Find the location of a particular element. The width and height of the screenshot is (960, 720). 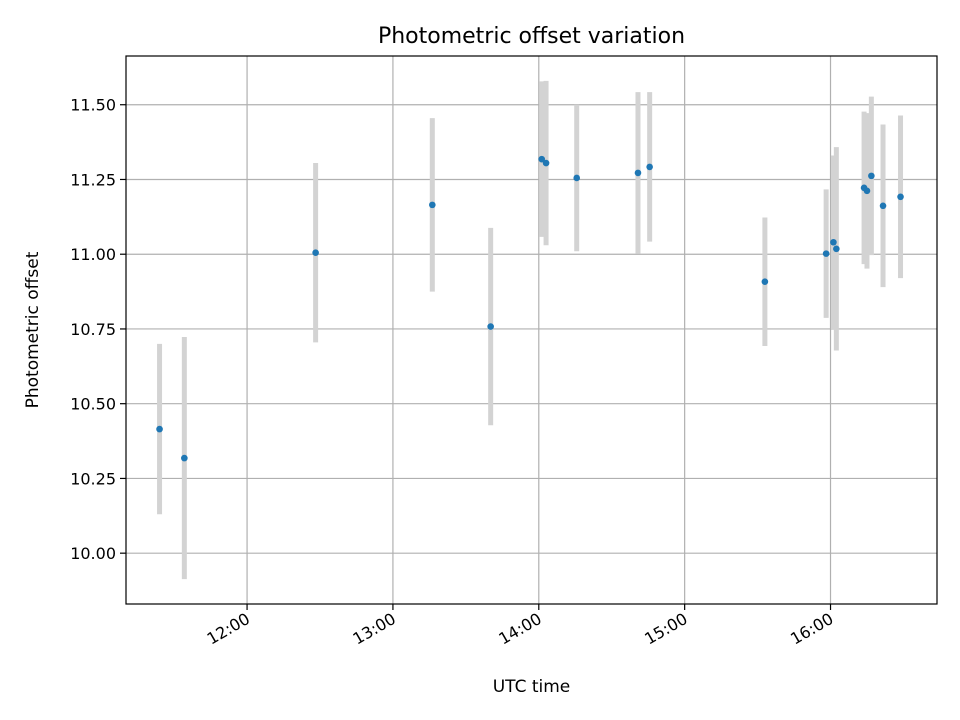

y-tick-label: 10.50 is located at coordinates (93, 404).